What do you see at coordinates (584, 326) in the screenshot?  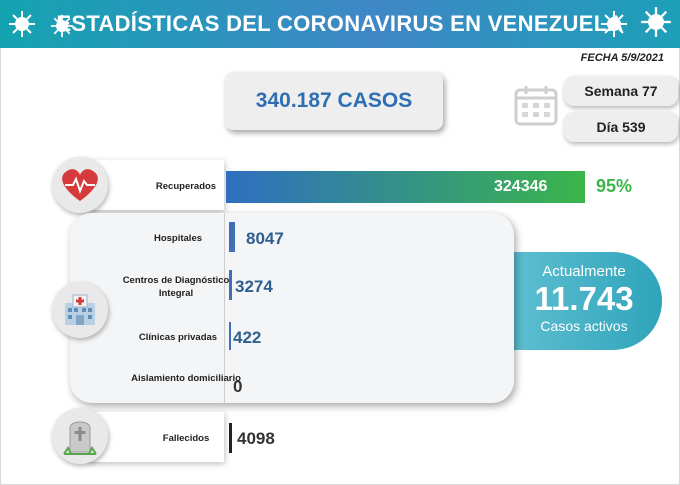 I see `active-cases-subcaption: Casos activos` at bounding box center [584, 326].